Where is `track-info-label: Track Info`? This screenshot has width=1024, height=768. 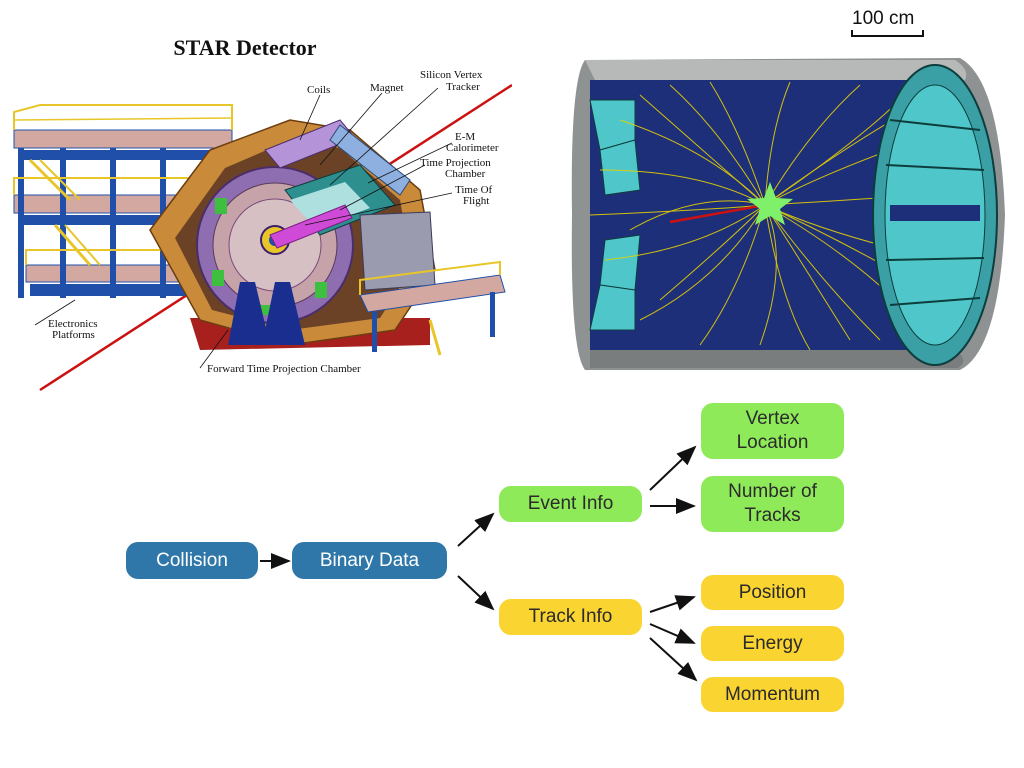 track-info-label: Track Info is located at coordinates (570, 616).